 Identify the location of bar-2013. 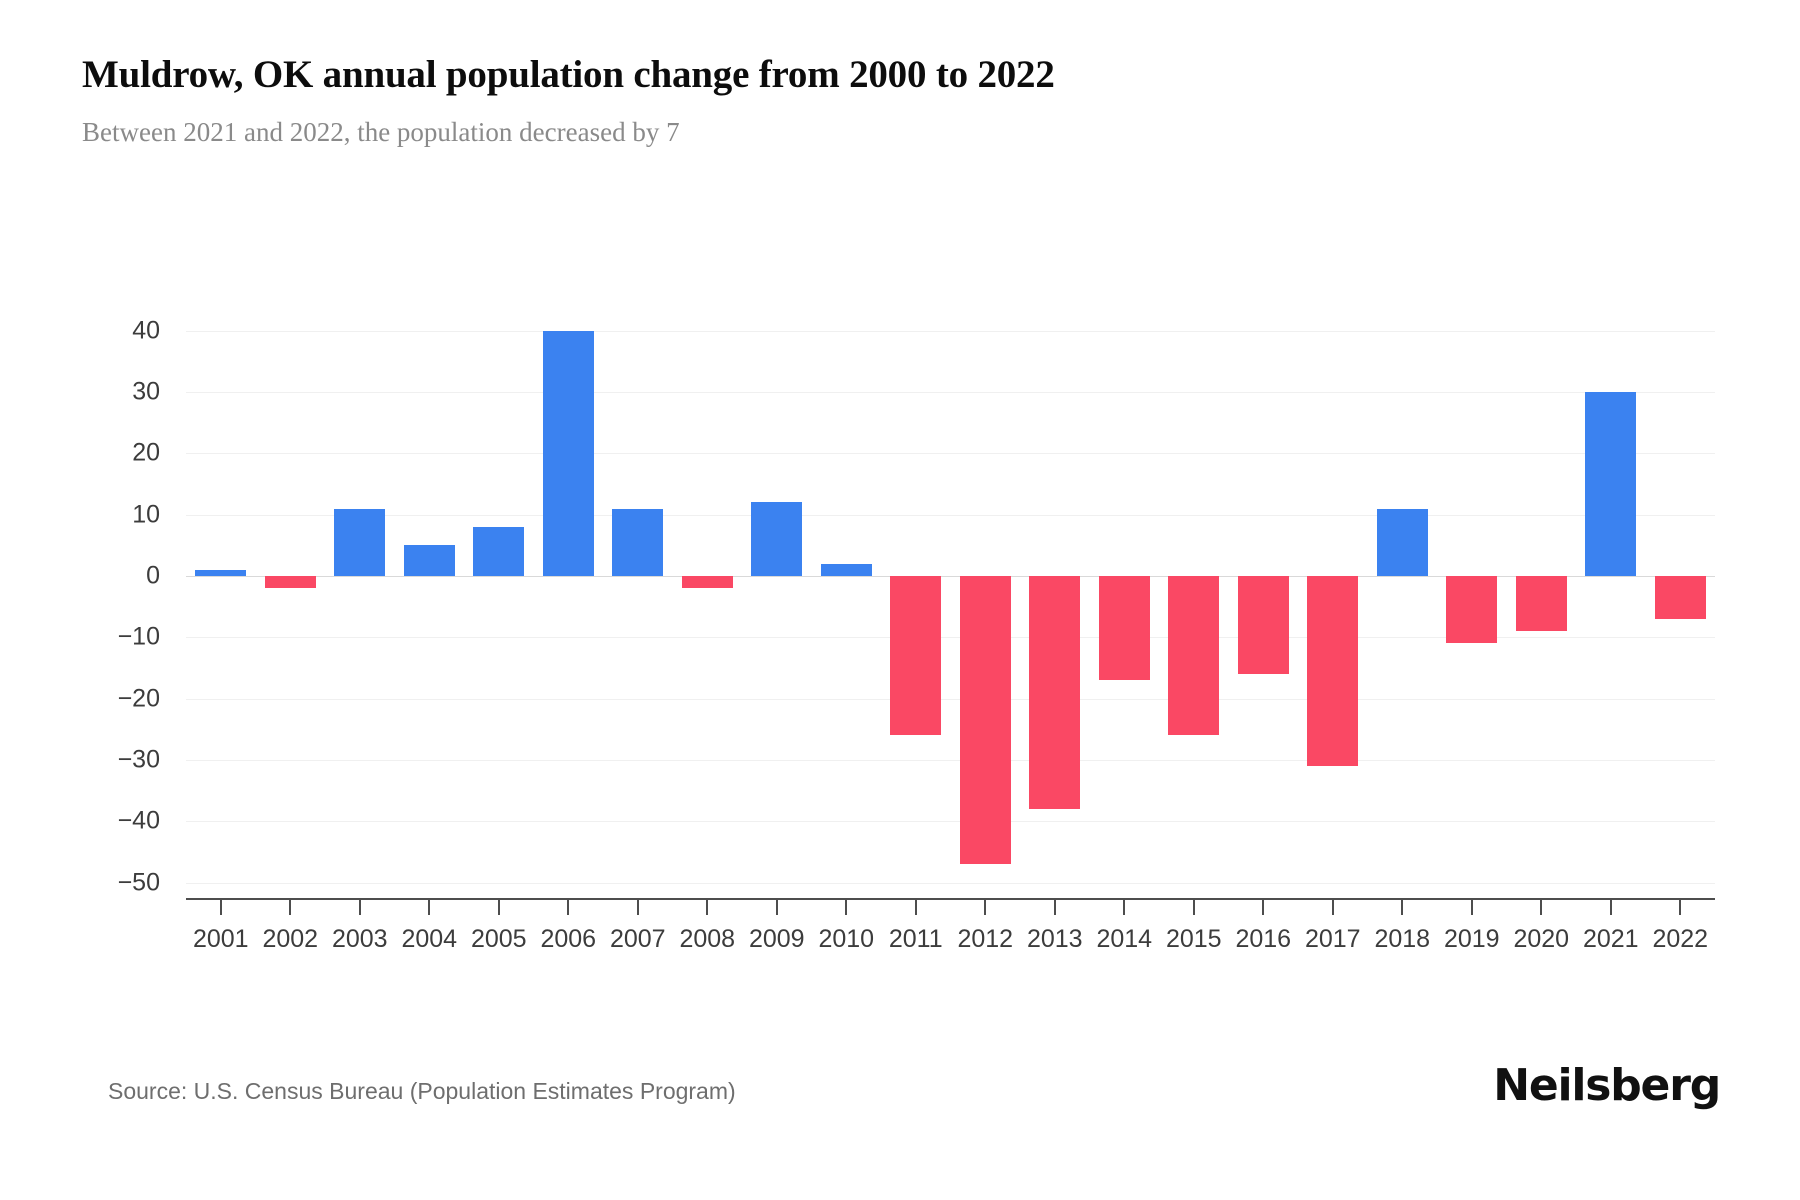
(1055, 693).